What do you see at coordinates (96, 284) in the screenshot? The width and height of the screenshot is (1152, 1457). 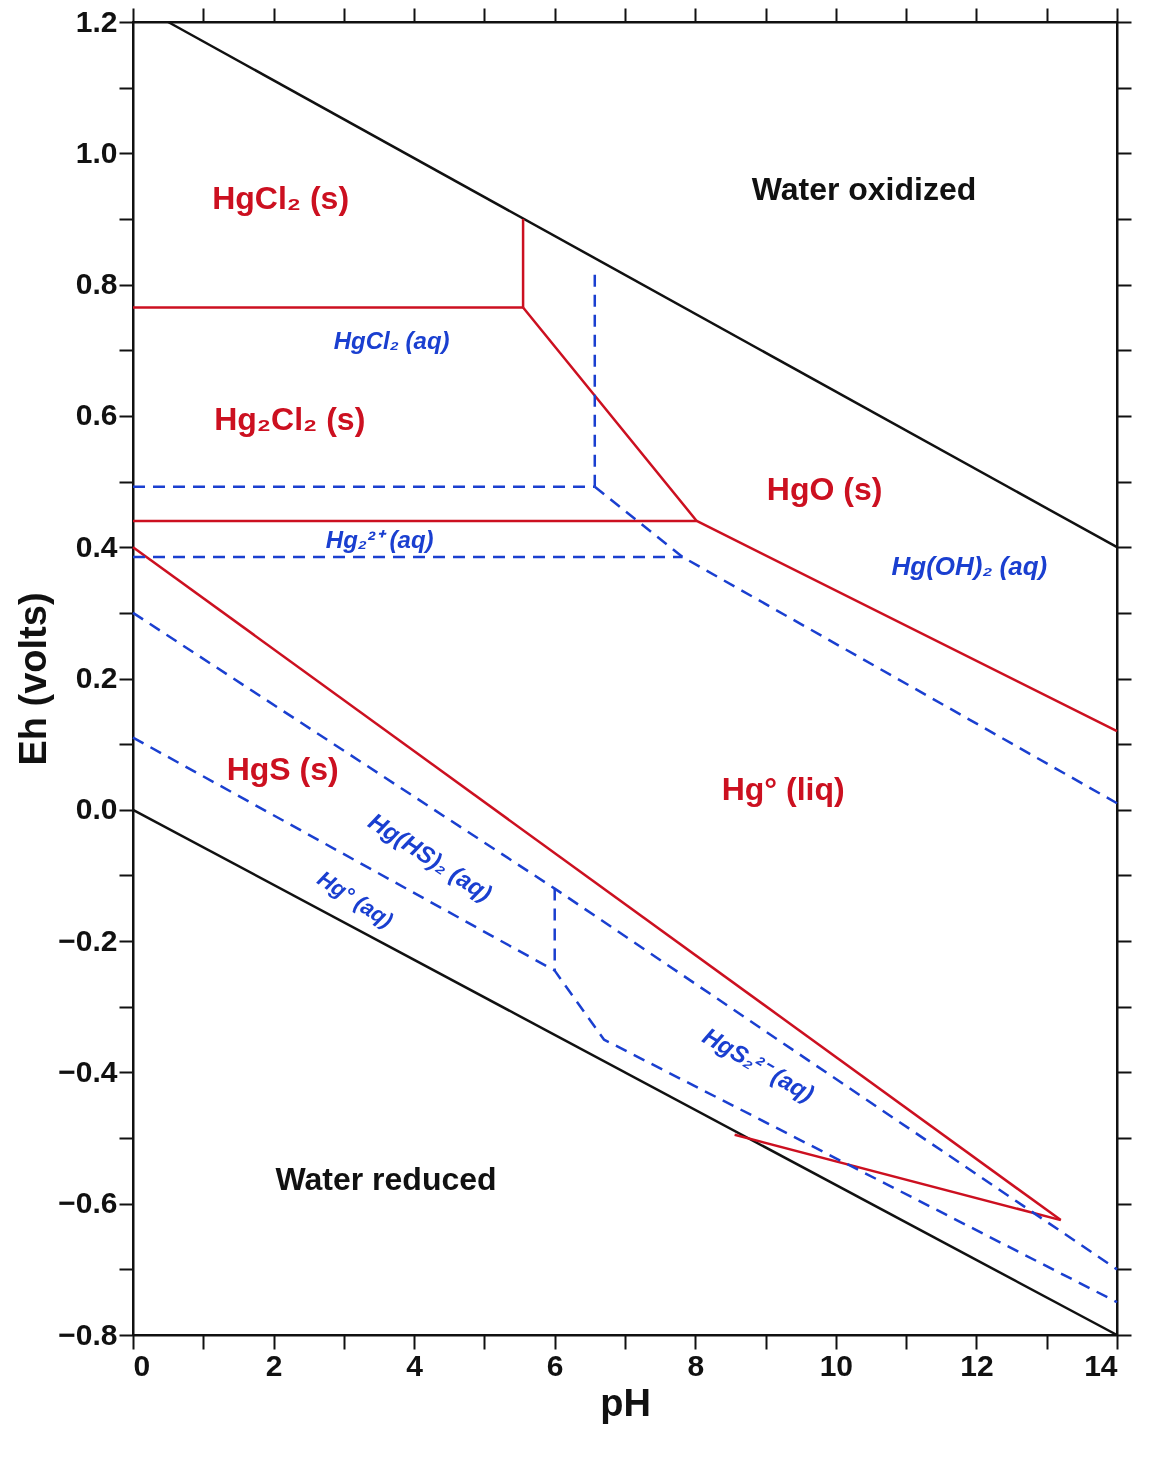 I see `y-tick-label: 0.8` at bounding box center [96, 284].